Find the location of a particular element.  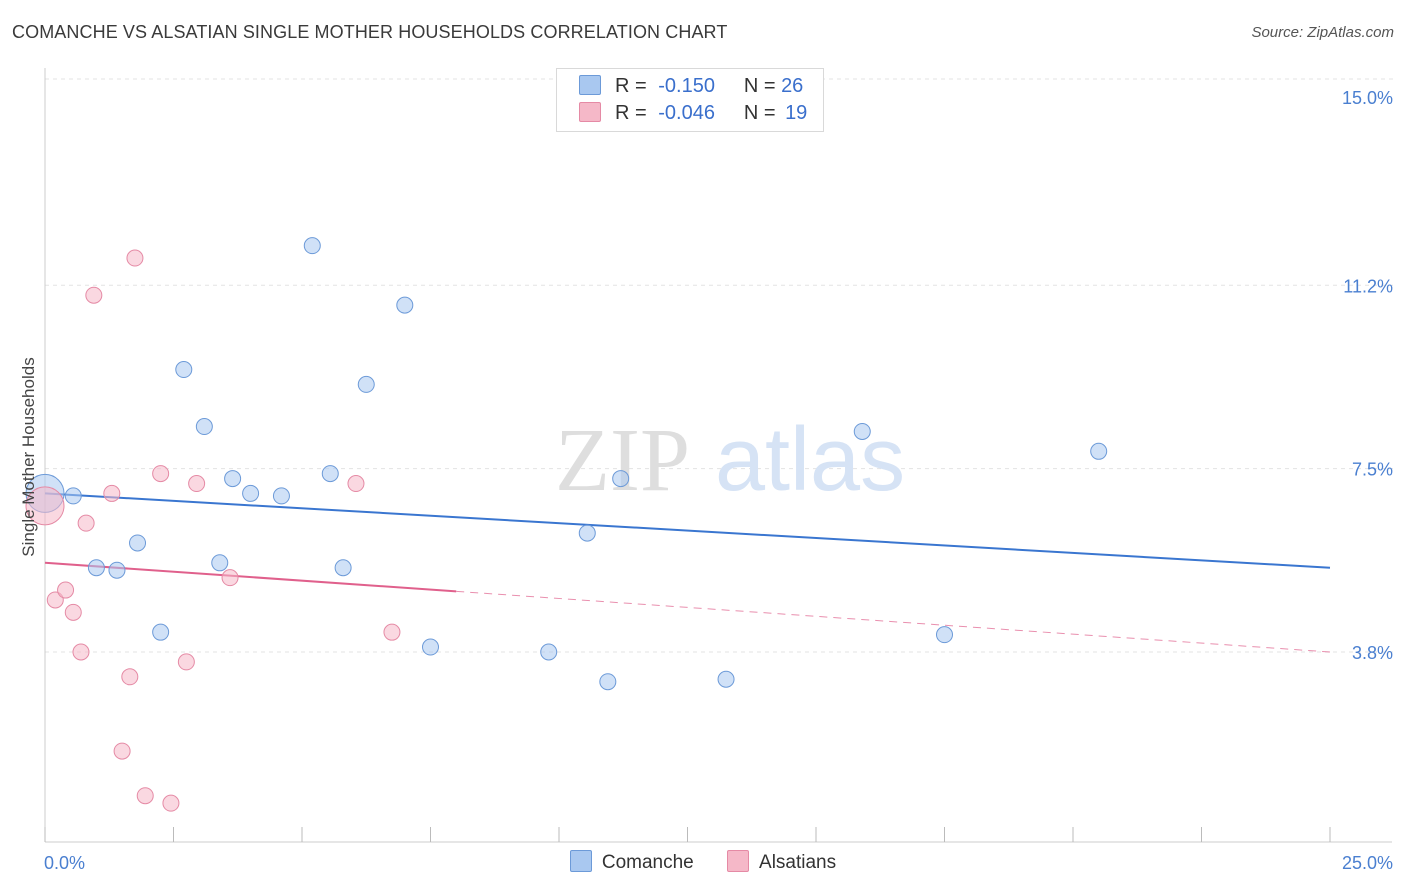

y-tick-label: 15.0% is located at coordinates (1367, 98).